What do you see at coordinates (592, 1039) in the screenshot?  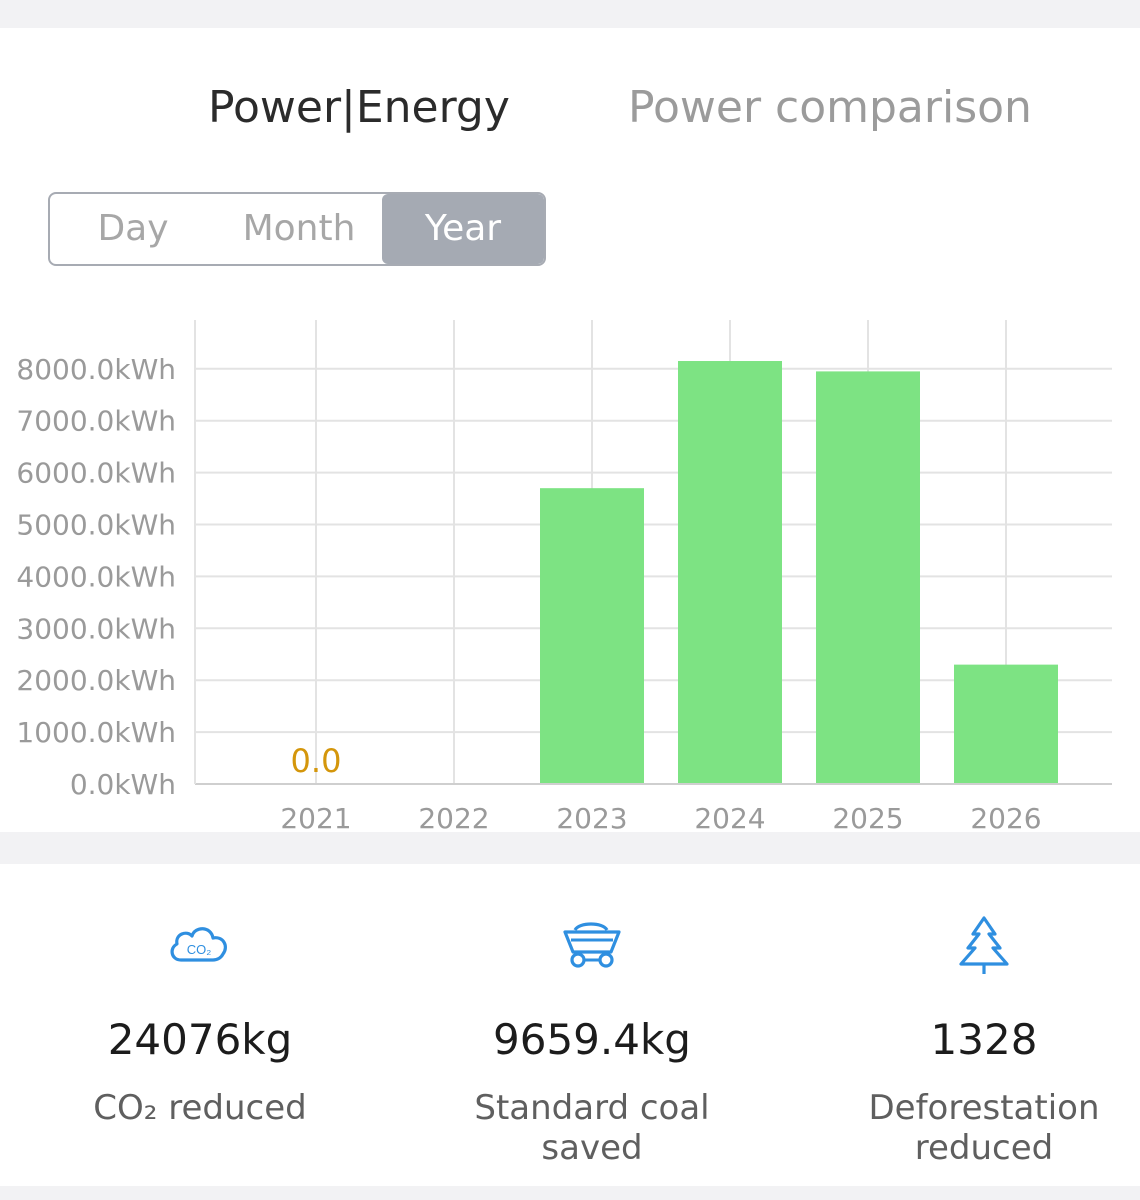 I see `coal-value: 9659.4kg` at bounding box center [592, 1039].